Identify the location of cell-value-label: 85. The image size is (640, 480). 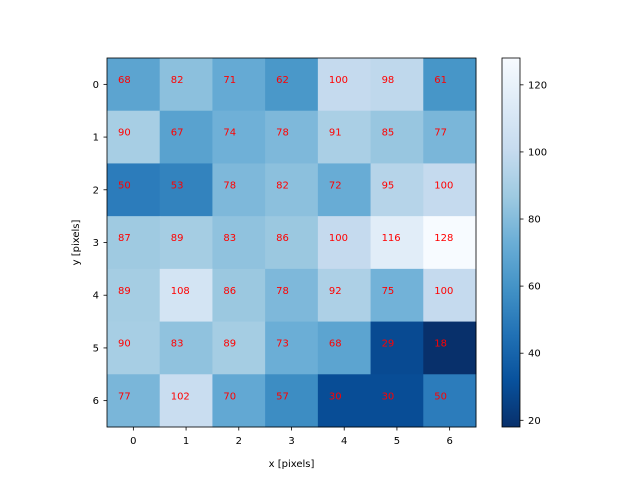
(388, 133).